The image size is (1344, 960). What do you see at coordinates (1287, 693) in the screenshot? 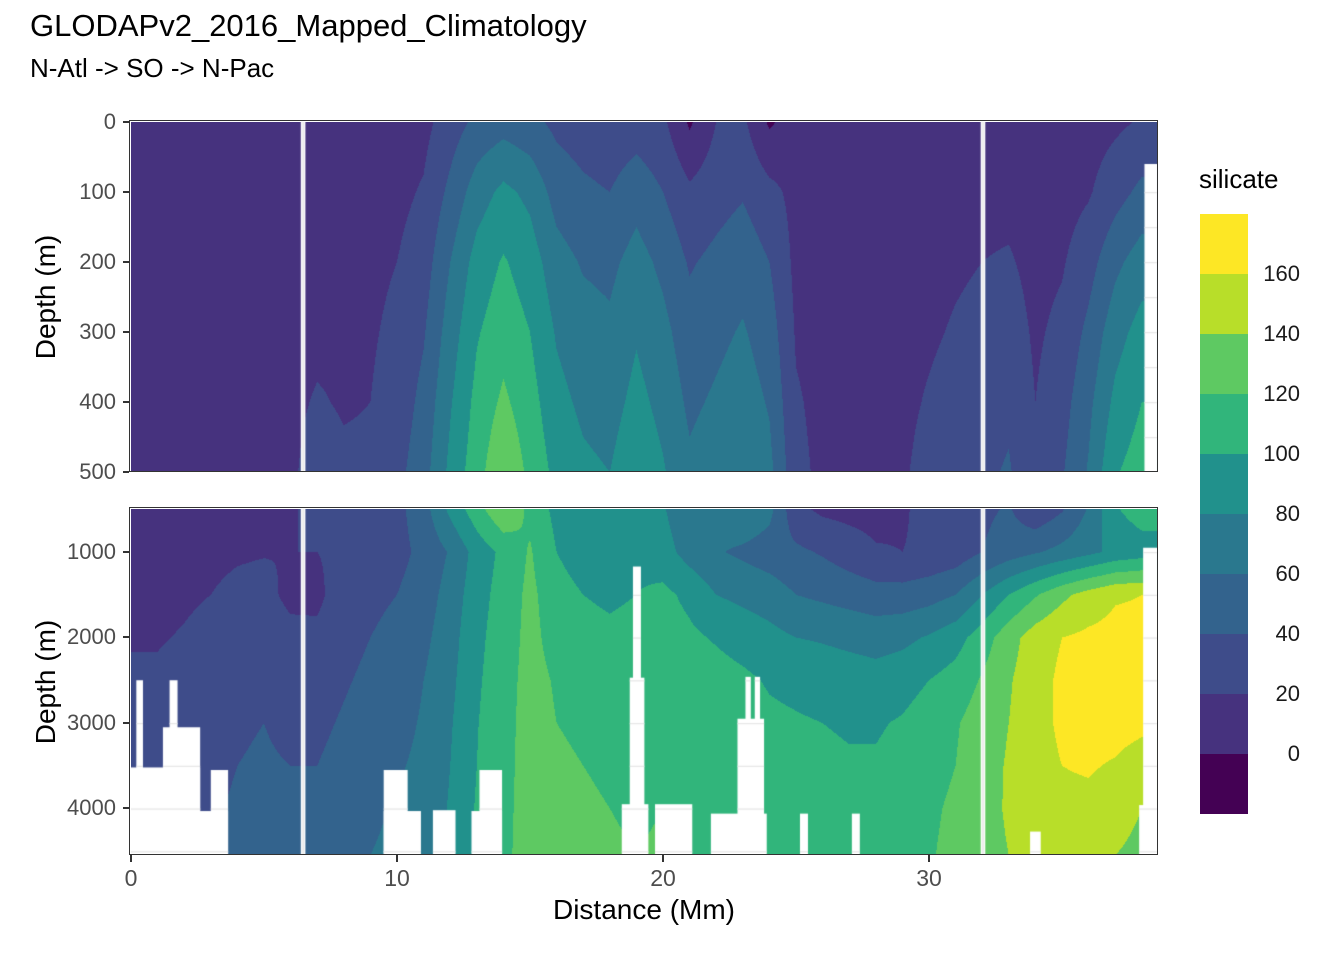
I see `legend-break-label: 20` at bounding box center [1287, 693].